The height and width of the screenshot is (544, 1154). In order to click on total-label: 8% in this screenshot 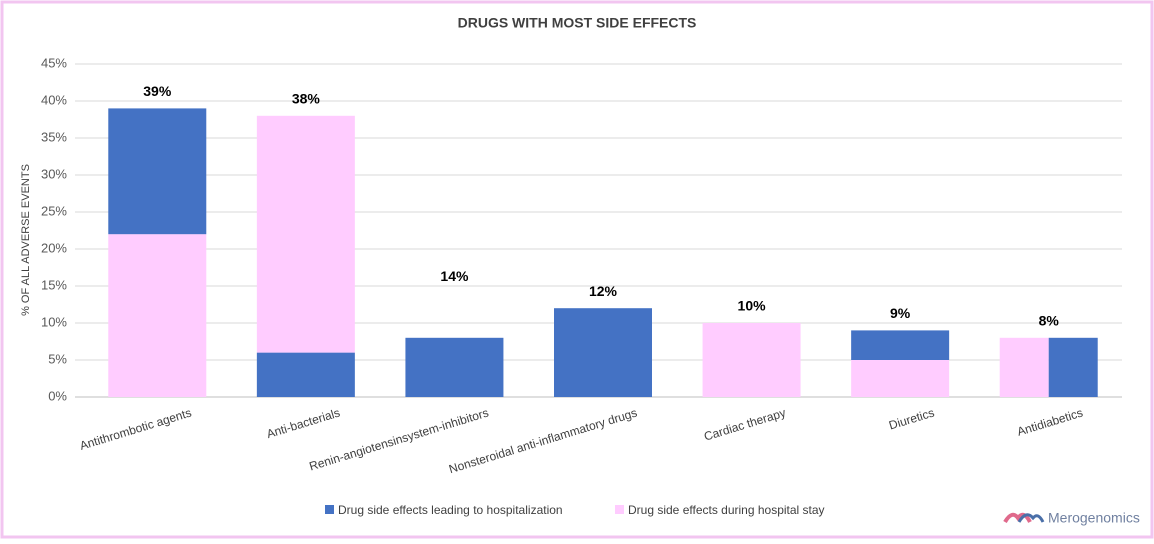, I will do `click(1049, 321)`.